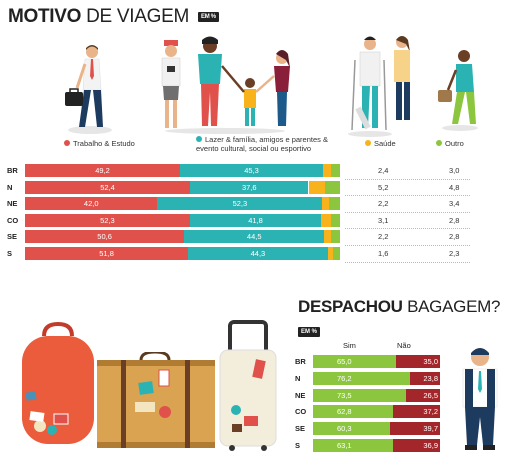 Image resolution: width=528 pixels, height=463 pixels. Describe the element at coordinates (67, 143) in the screenshot. I see `legend-swatch-trabalho` at that location.